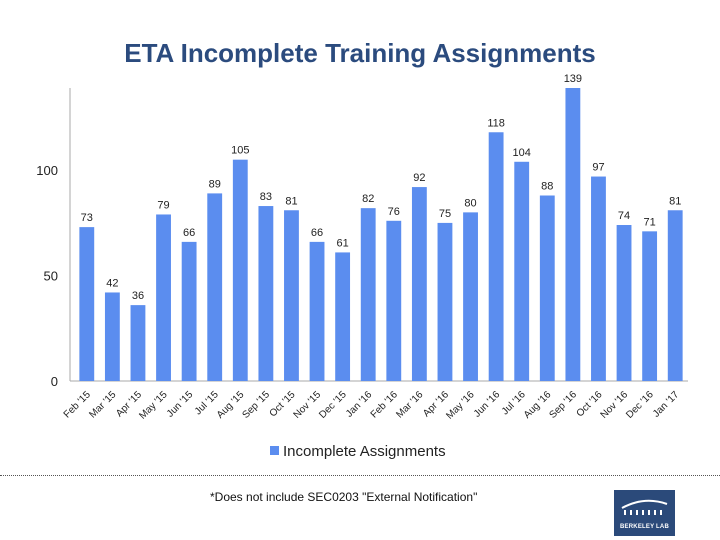 The width and height of the screenshot is (720, 540). What do you see at coordinates (87, 218) in the screenshot?
I see `data-label: 73` at bounding box center [87, 218].